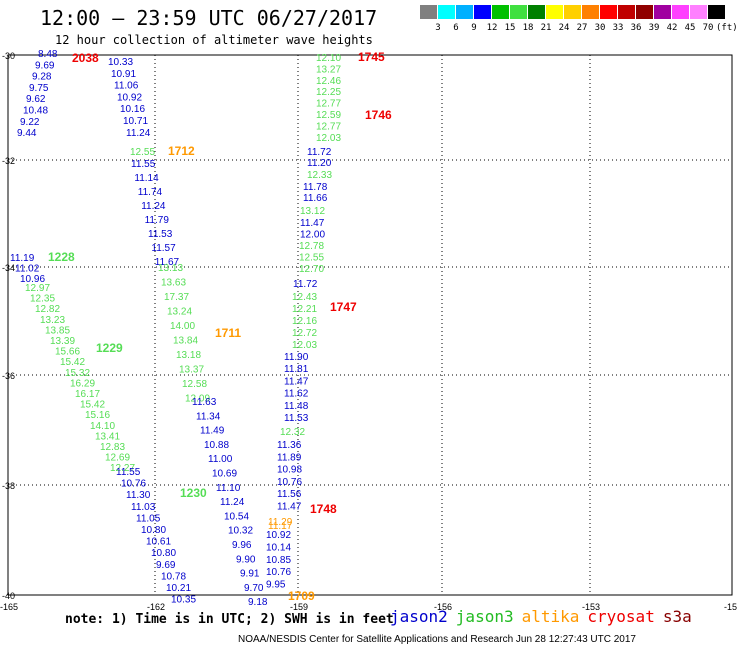 The height and width of the screenshot is (650, 740). What do you see at coordinates (8, 376) in the screenshot?
I see `lat-tick-label: -36` at bounding box center [8, 376].